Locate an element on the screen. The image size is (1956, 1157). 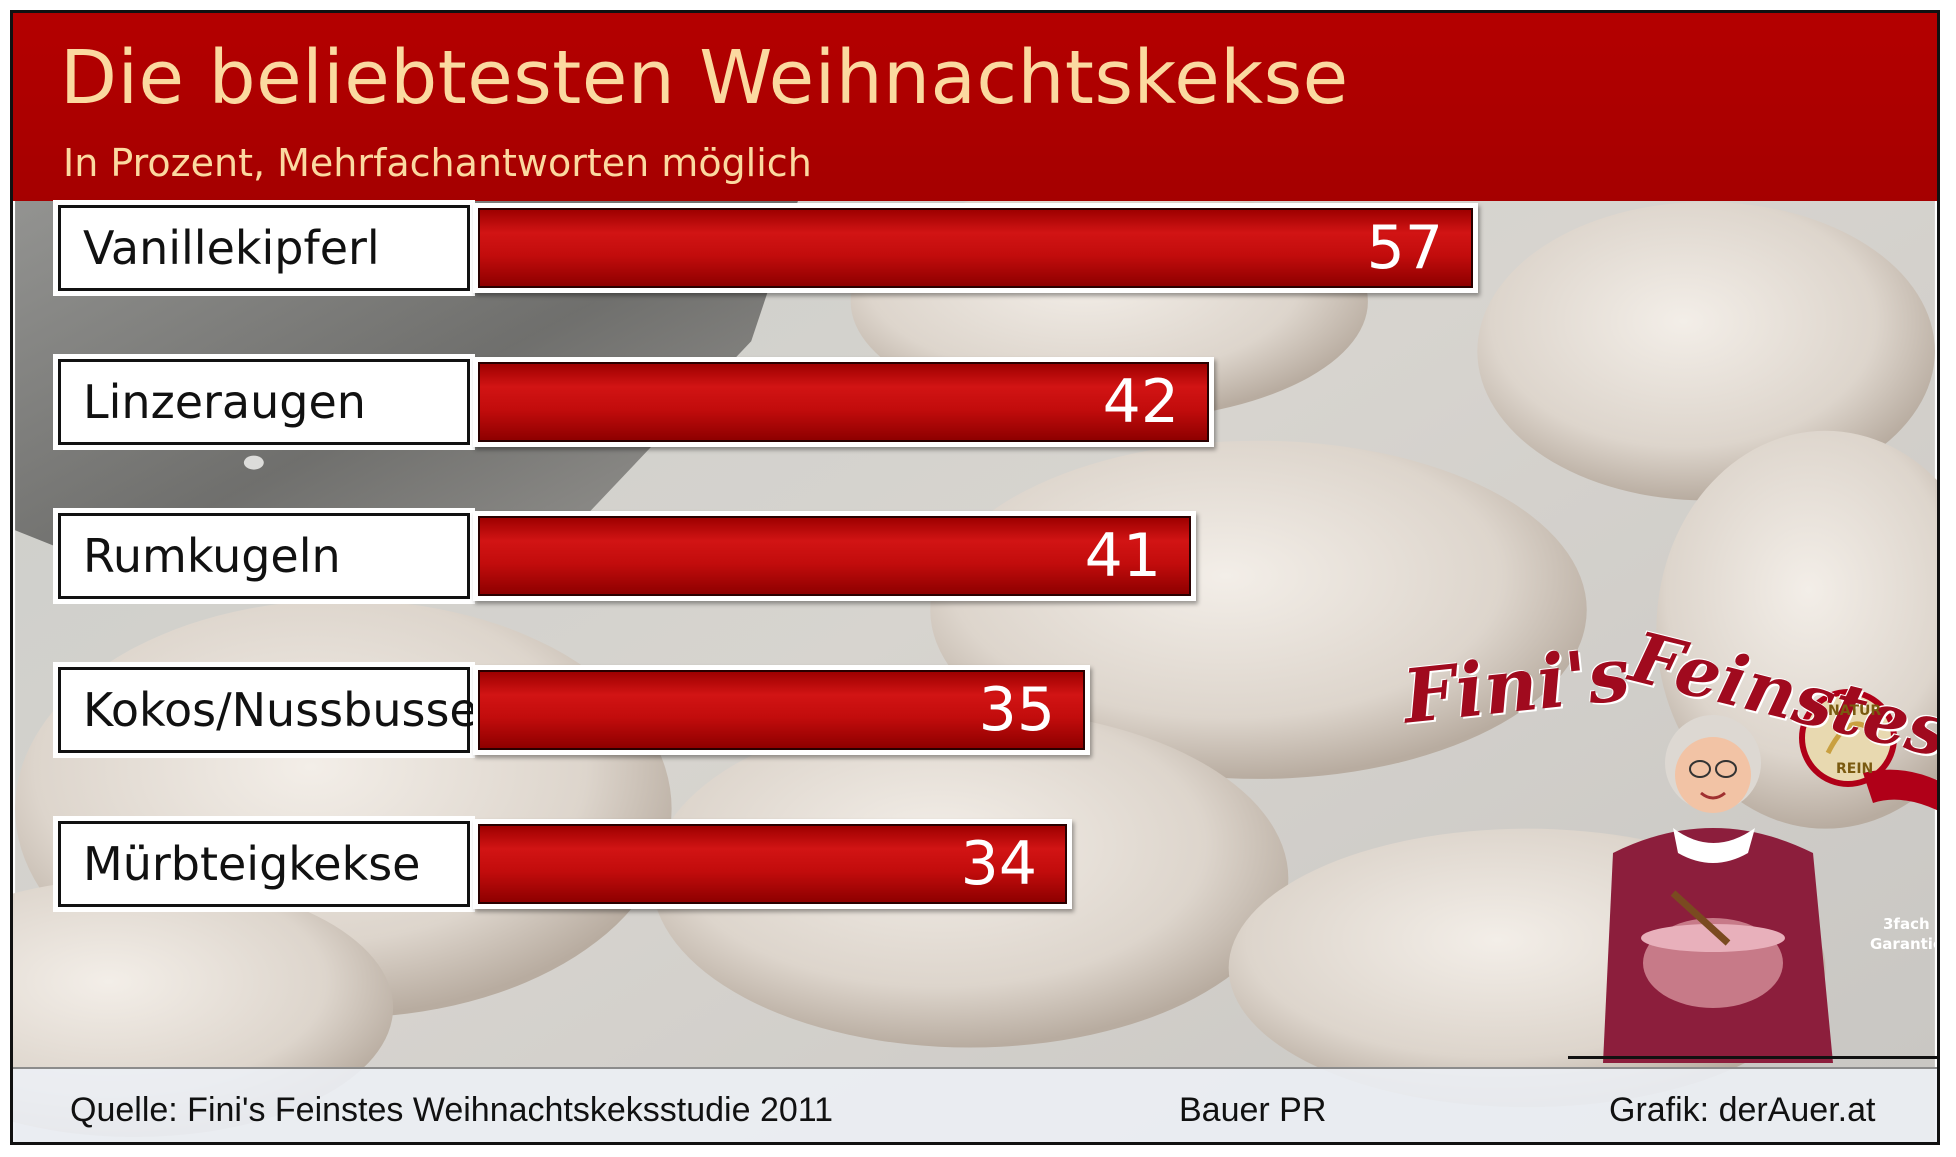
category-label-box: Rumkugeln is located at coordinates (264, 556).